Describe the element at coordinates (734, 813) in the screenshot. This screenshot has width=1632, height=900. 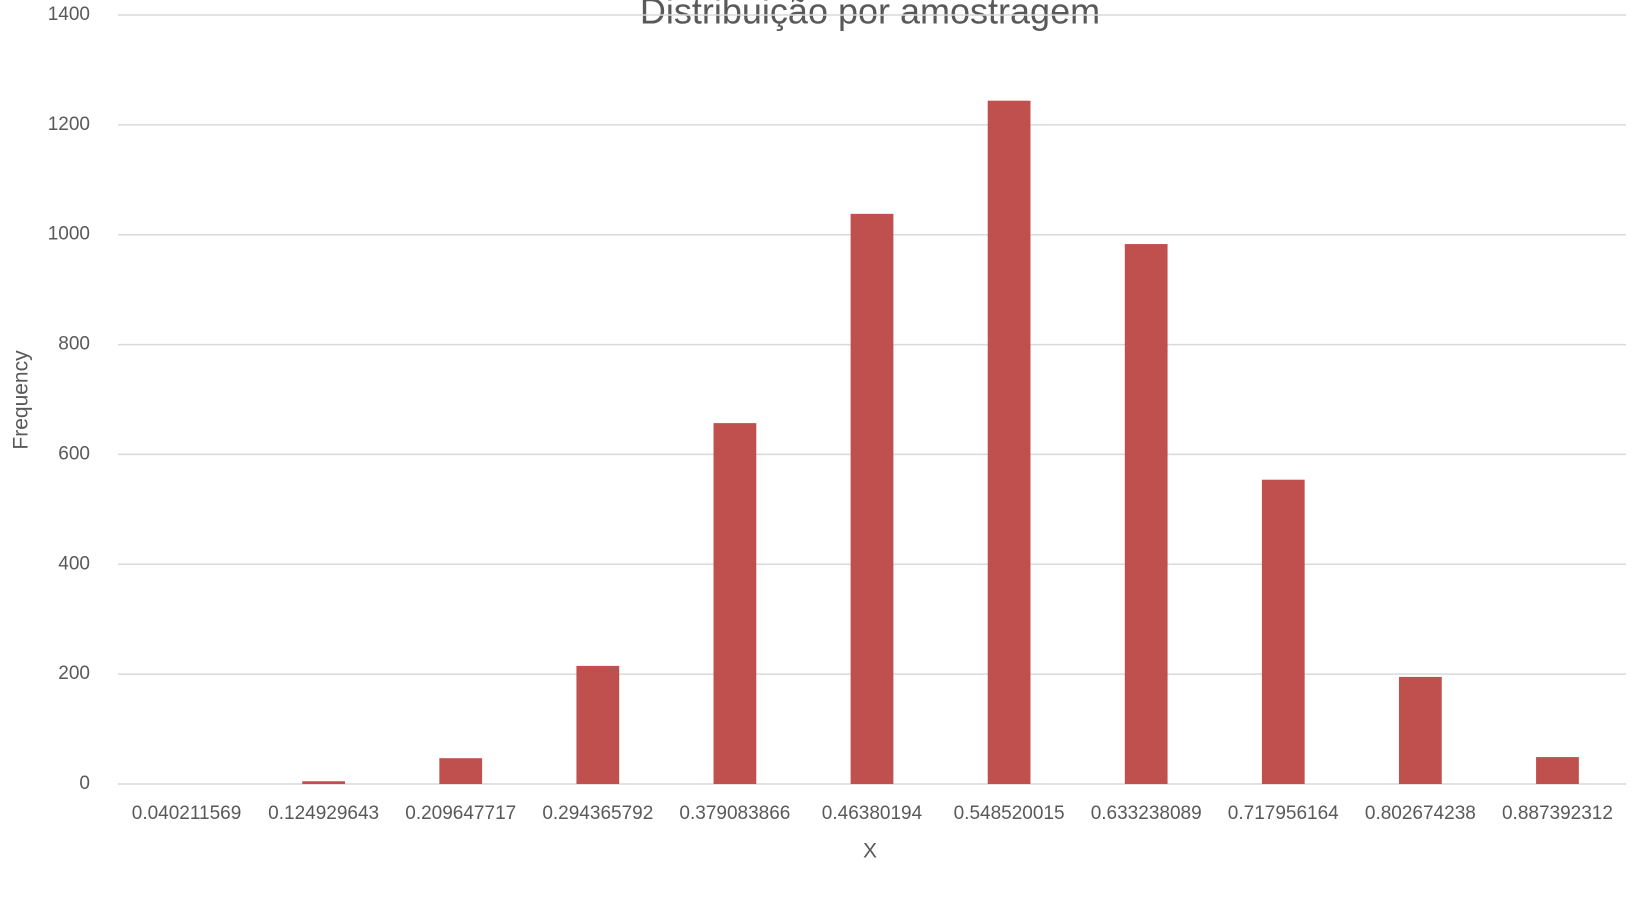
I see `x-tick-label: 0.379083866` at that location.